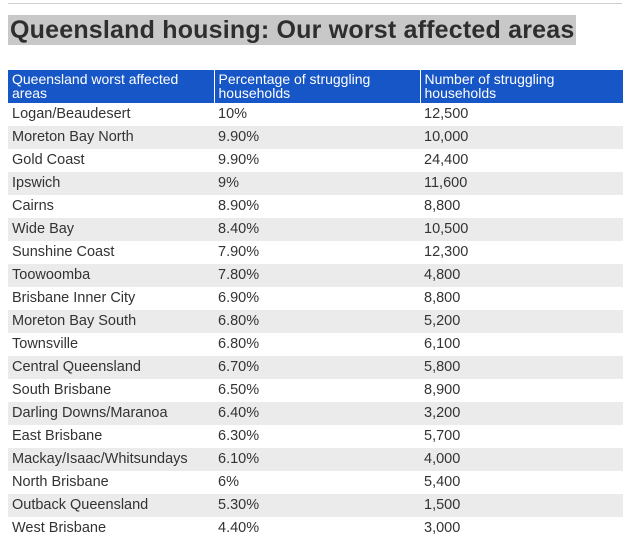 The image size is (634, 559). I want to click on cell-area: Gold Coast, so click(48, 160).